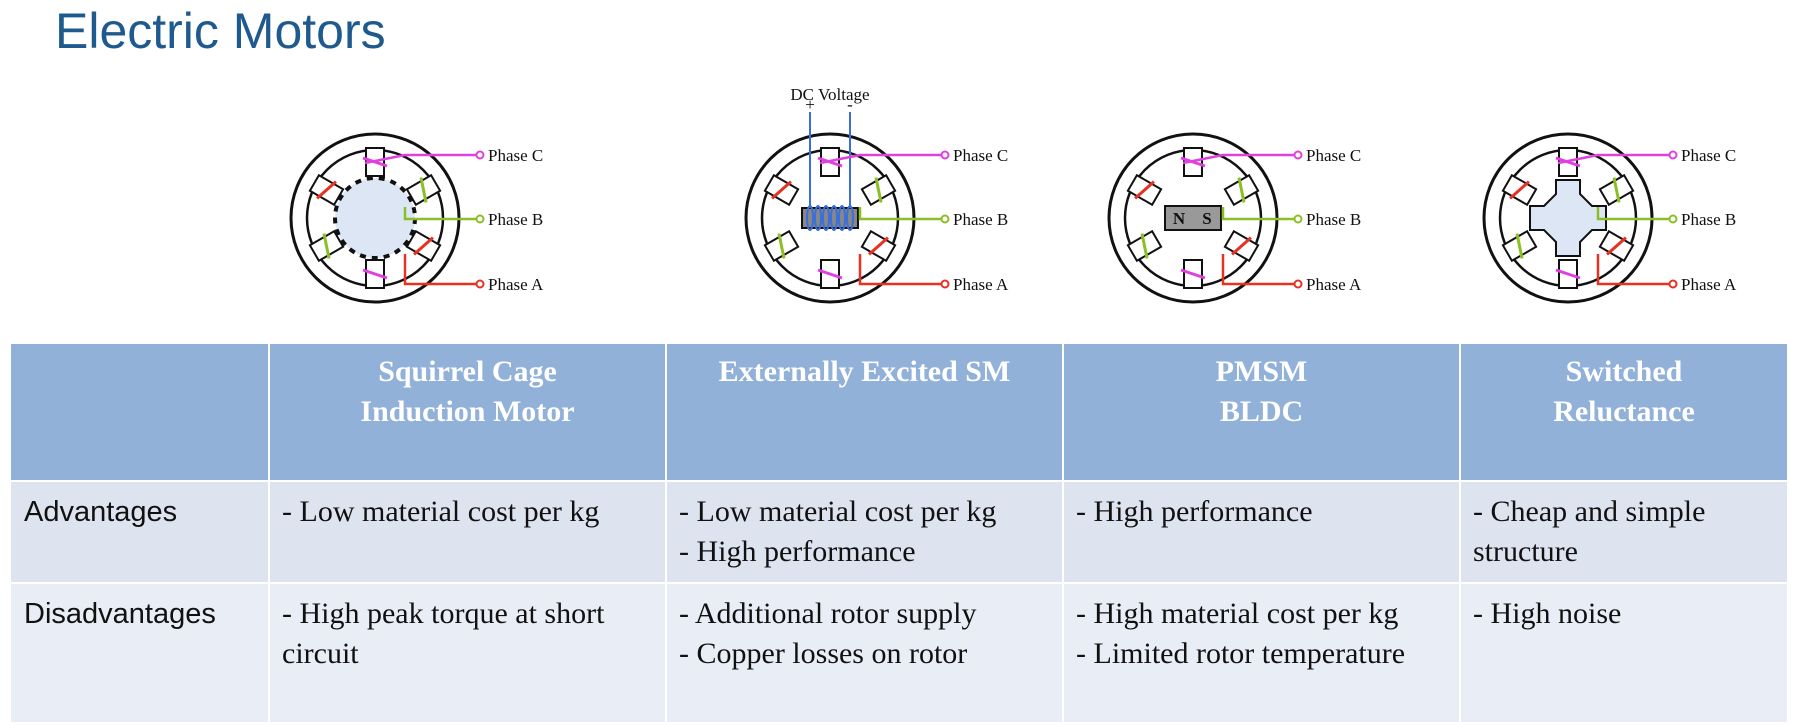 The image size is (1798, 725). Describe the element at coordinates (1261, 532) in the screenshot. I see `table-cell: - High performance` at that location.